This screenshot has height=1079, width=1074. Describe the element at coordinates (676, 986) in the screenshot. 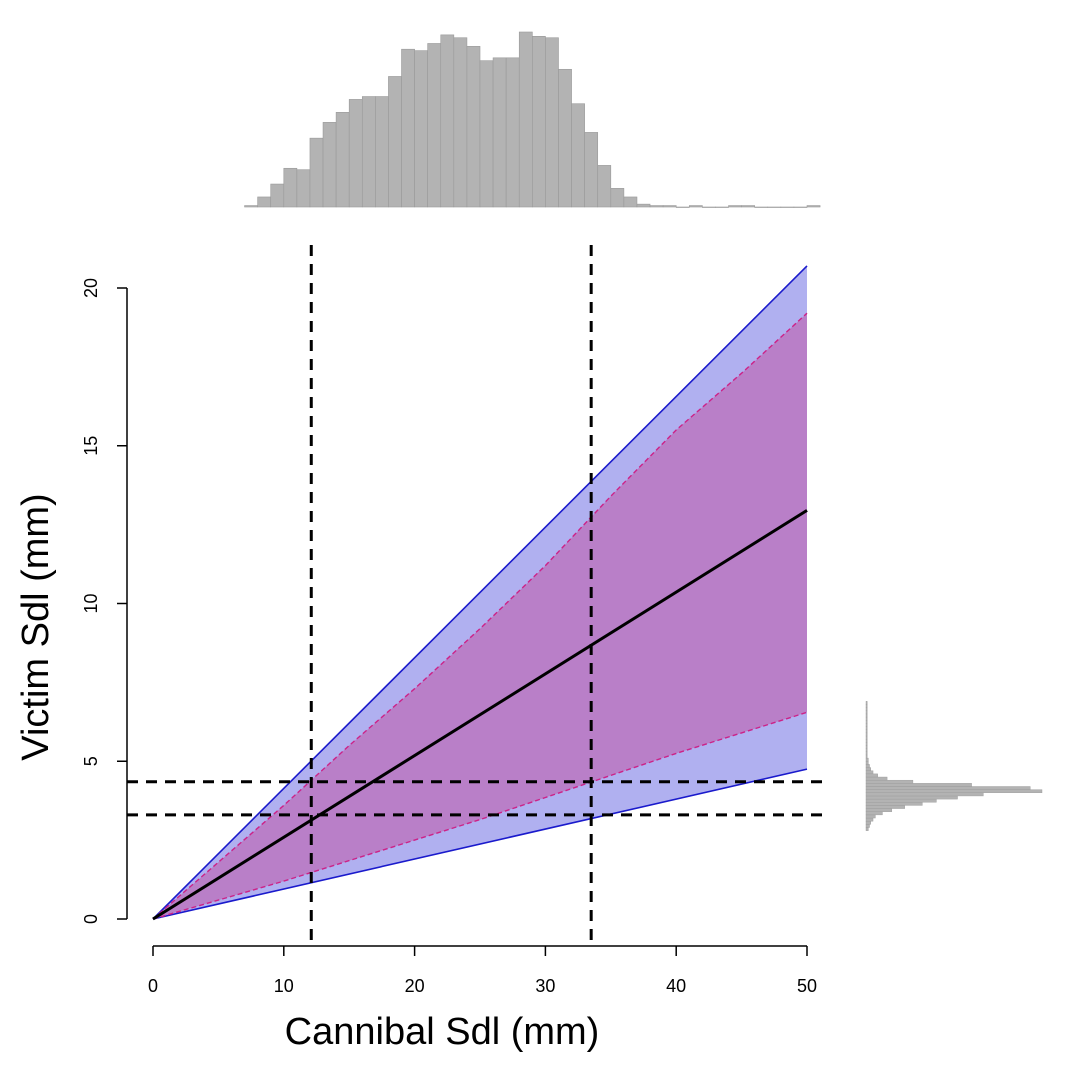

I see `x-tick-label: 40` at that location.